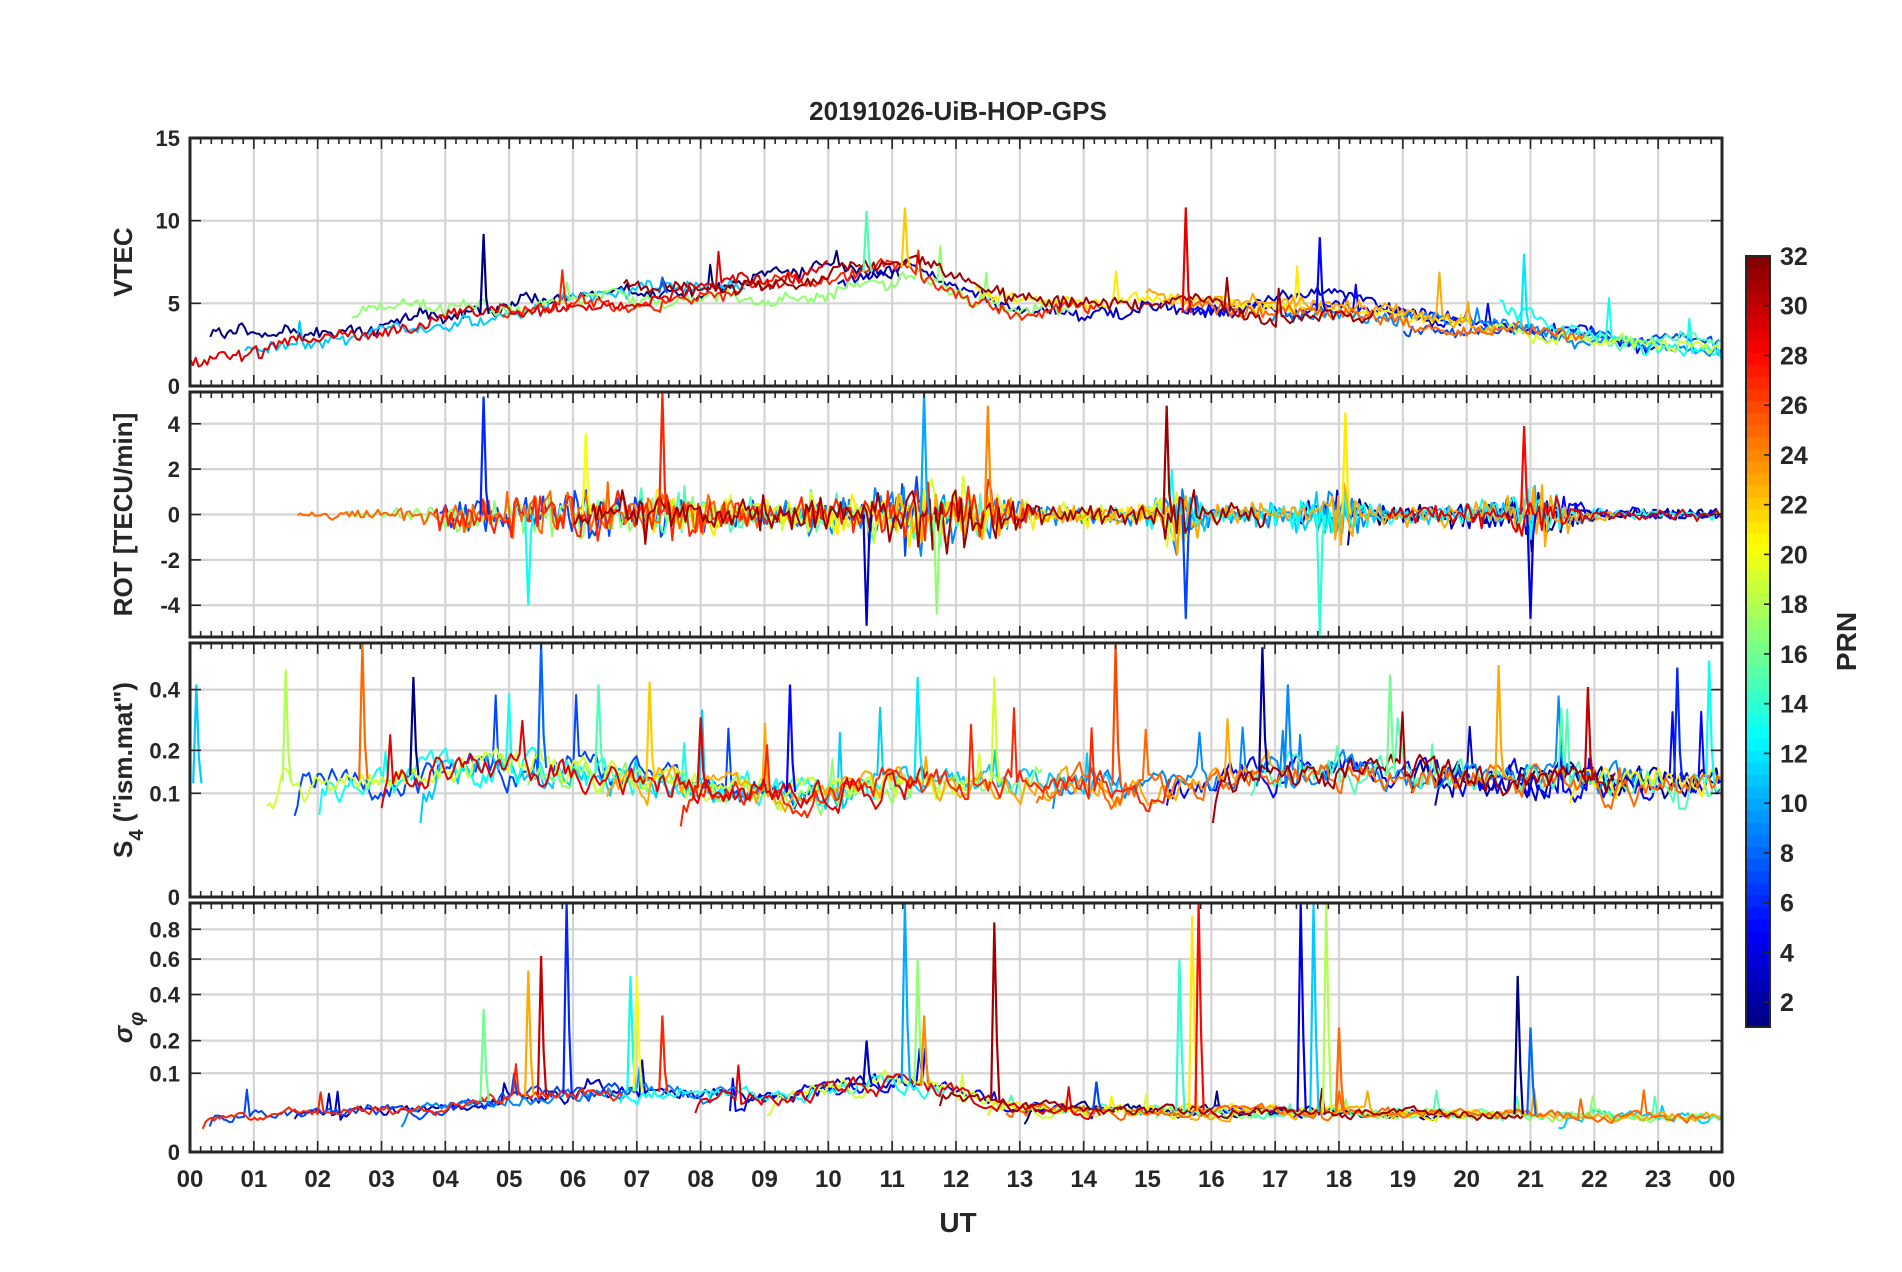 This screenshot has height=1272, width=1902. I want to click on colorbar-frame, so click(1758, 641).